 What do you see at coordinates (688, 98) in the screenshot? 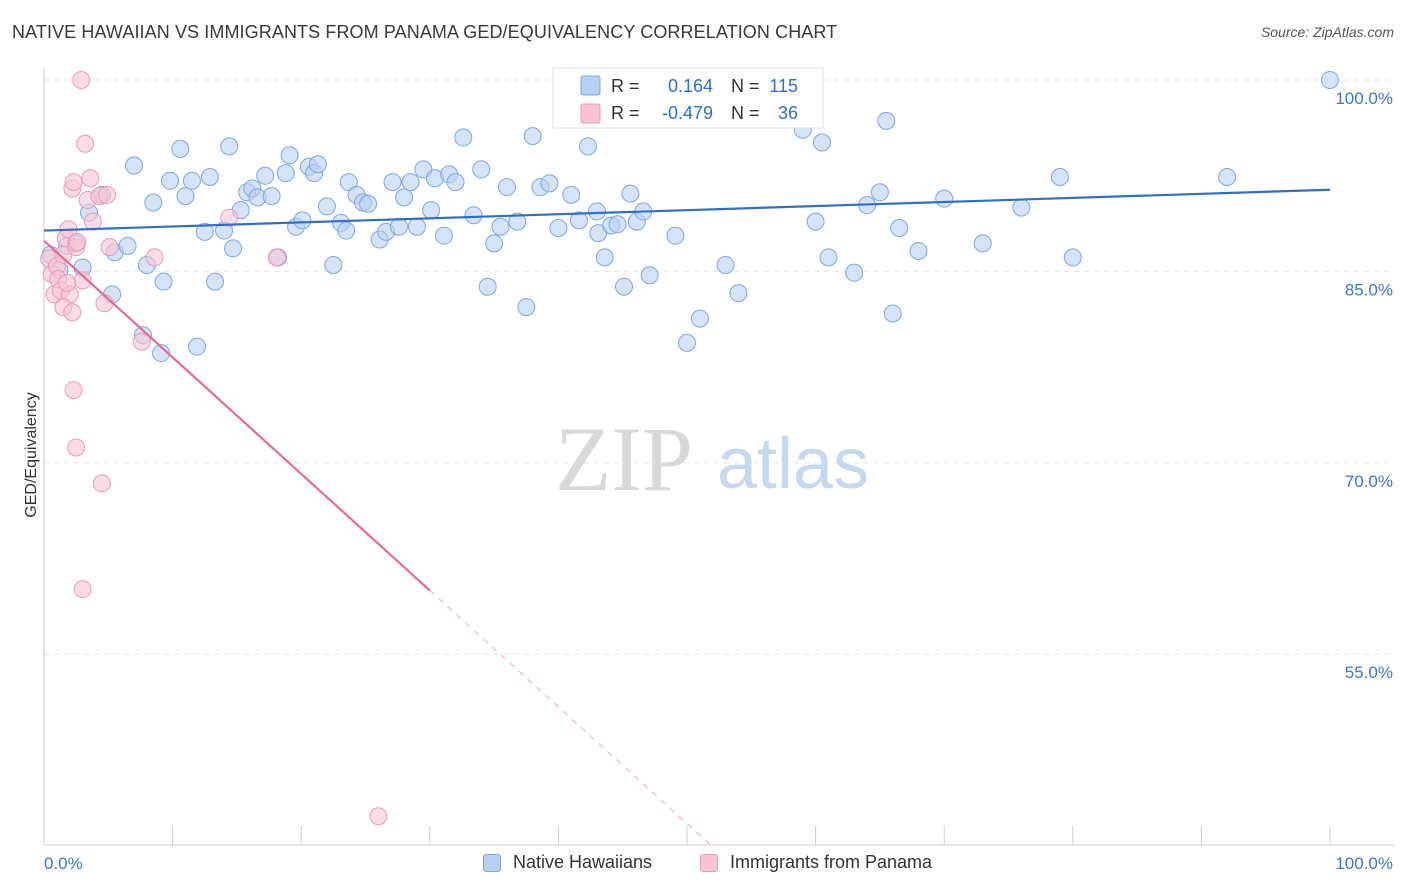
I see `stats-legend: R = 0.164 N = 115 R = -0.479 N = 36` at bounding box center [688, 98].